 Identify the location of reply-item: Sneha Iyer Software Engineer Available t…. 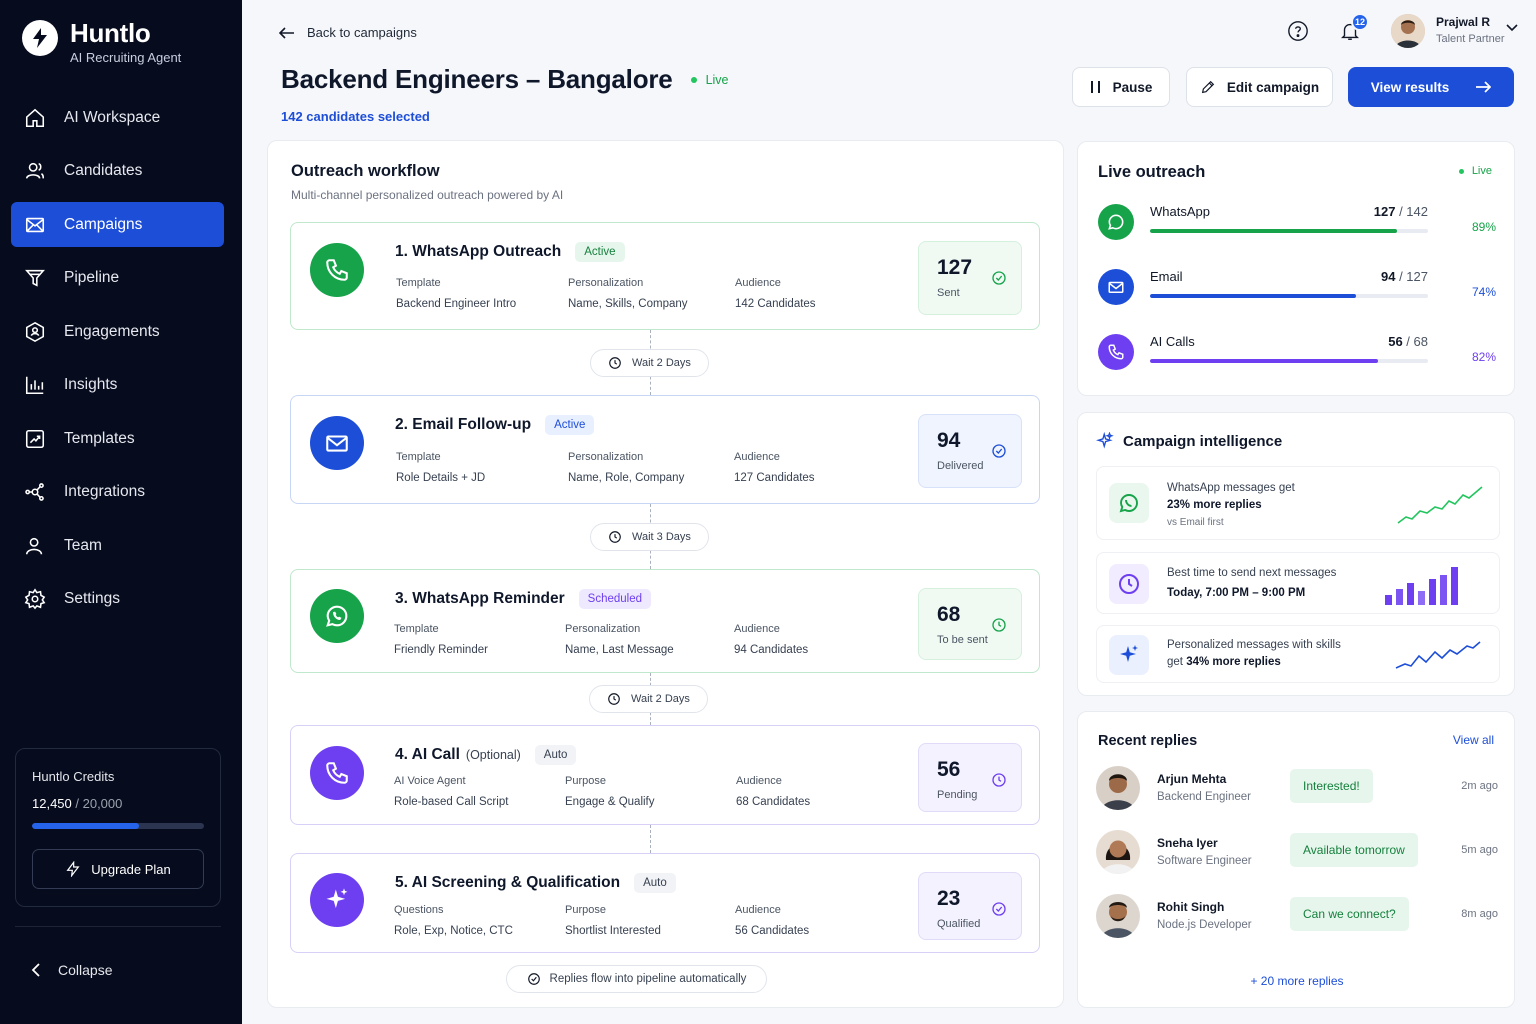
(1297, 853).